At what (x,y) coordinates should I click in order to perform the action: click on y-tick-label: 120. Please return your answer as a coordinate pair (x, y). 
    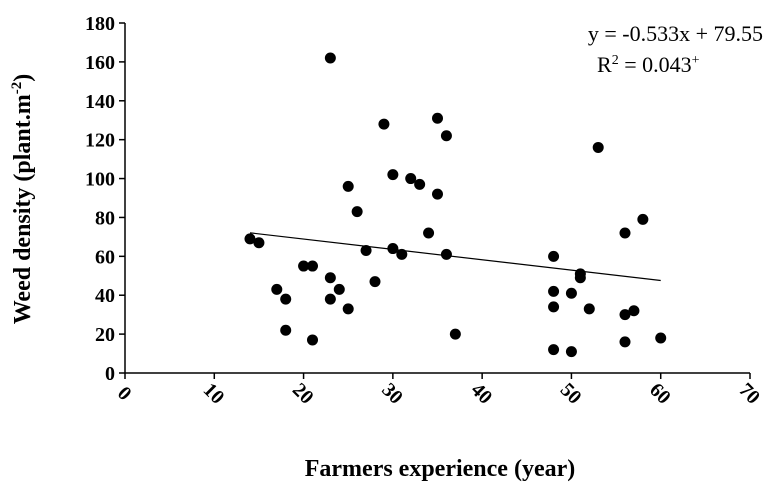
    Looking at the image, I should click on (100, 141).